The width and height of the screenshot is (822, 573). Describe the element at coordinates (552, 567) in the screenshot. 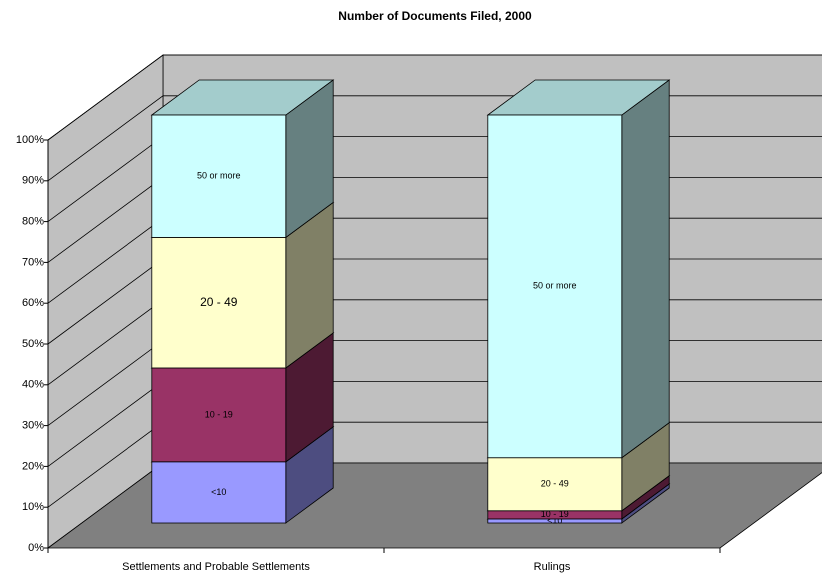

I see `x-tick-label: Rulings` at that location.